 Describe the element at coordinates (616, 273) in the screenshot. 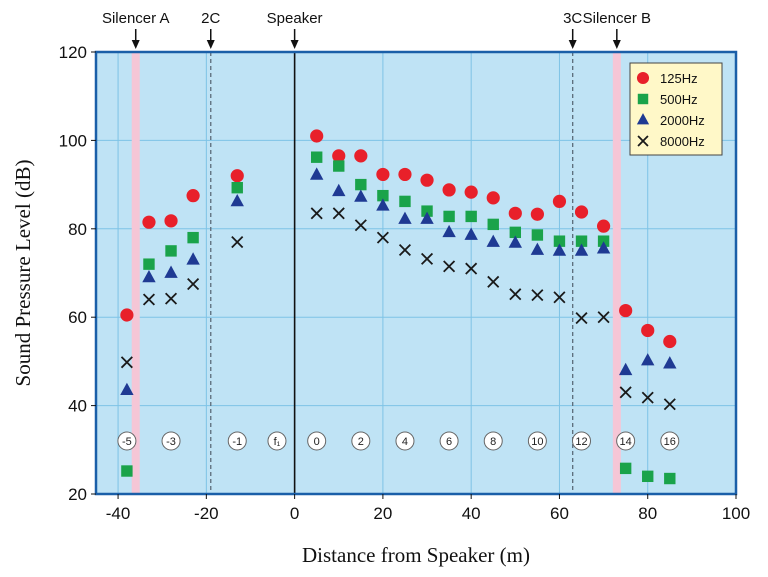

I see `silencer-band` at that location.